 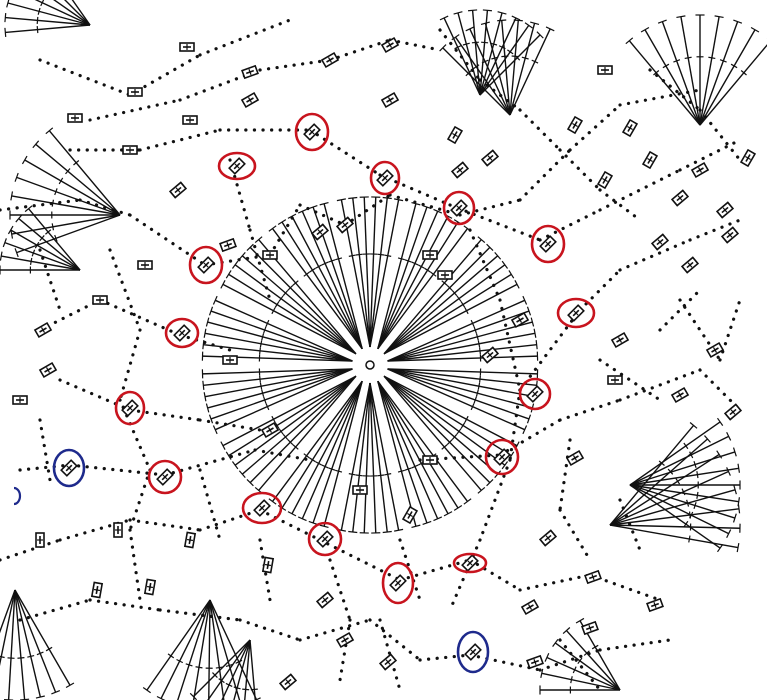 I want to click on center-petal, so click(x=424, y=275).